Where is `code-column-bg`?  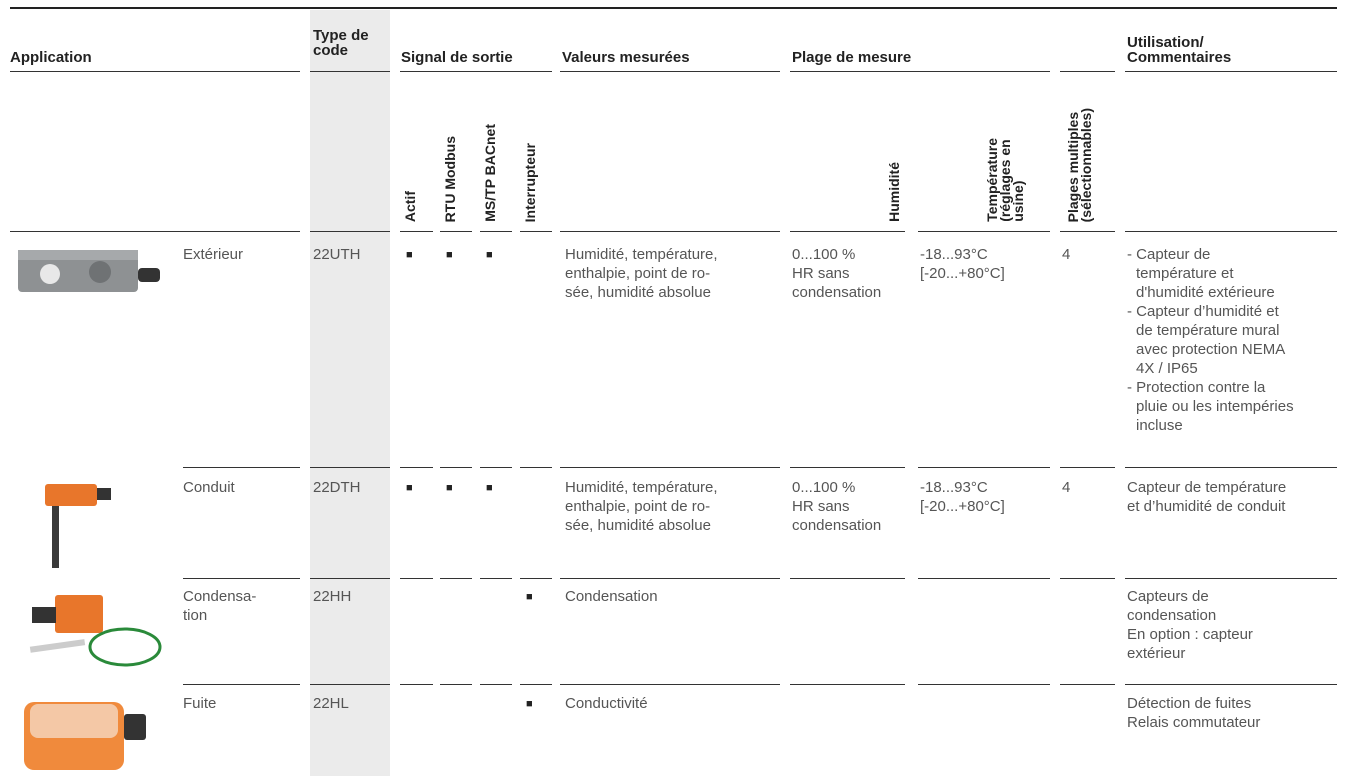
code-column-bg is located at coordinates (350, 393).